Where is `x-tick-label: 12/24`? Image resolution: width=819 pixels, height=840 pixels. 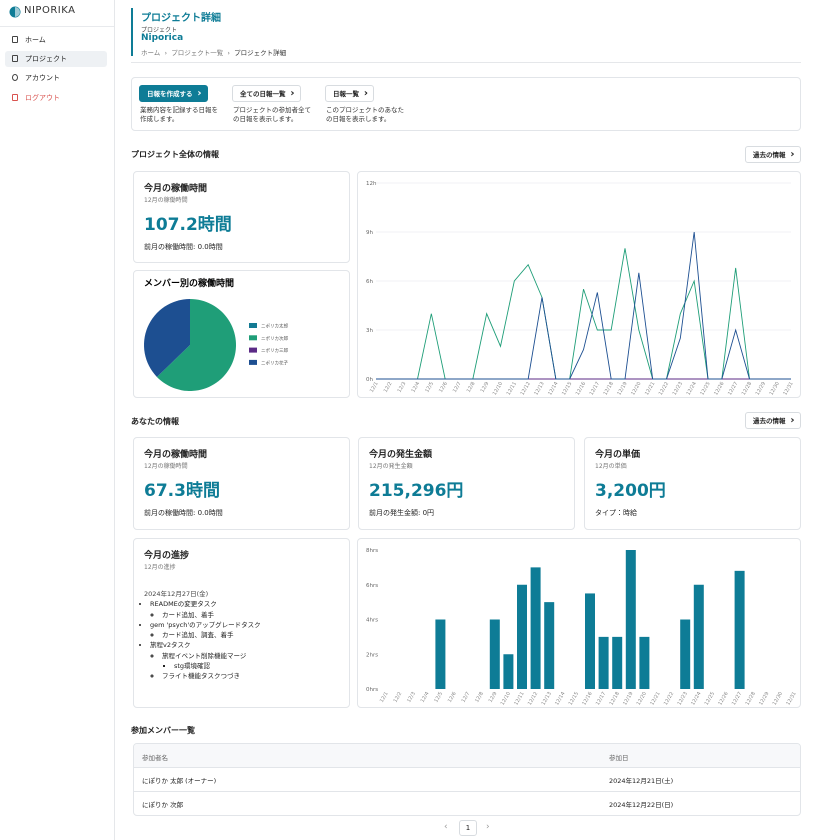
x-tick-label: 12/24 is located at coordinates (691, 388).